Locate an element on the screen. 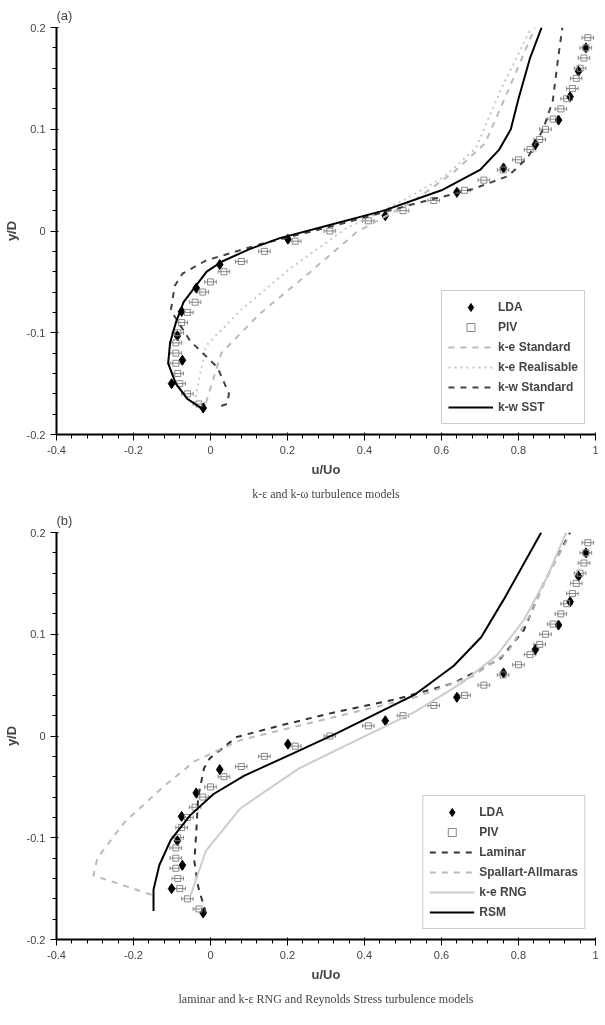 The height and width of the screenshot is (1025, 605). legend-label: Laminar is located at coordinates (502, 852).